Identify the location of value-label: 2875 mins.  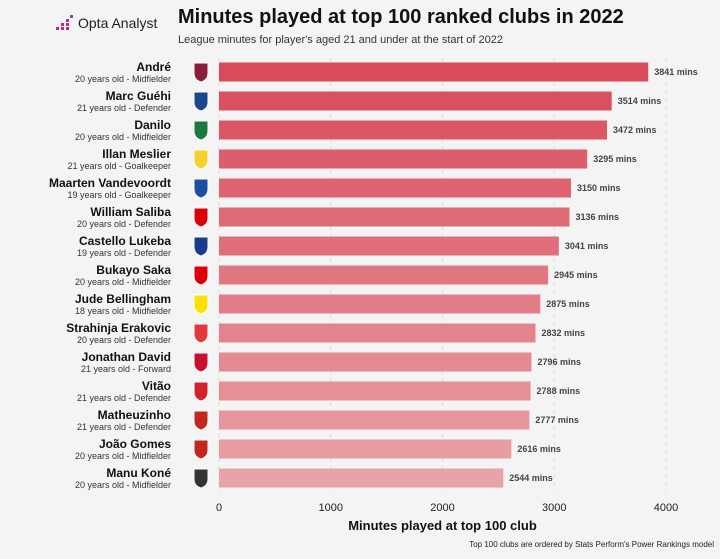
(568, 304).